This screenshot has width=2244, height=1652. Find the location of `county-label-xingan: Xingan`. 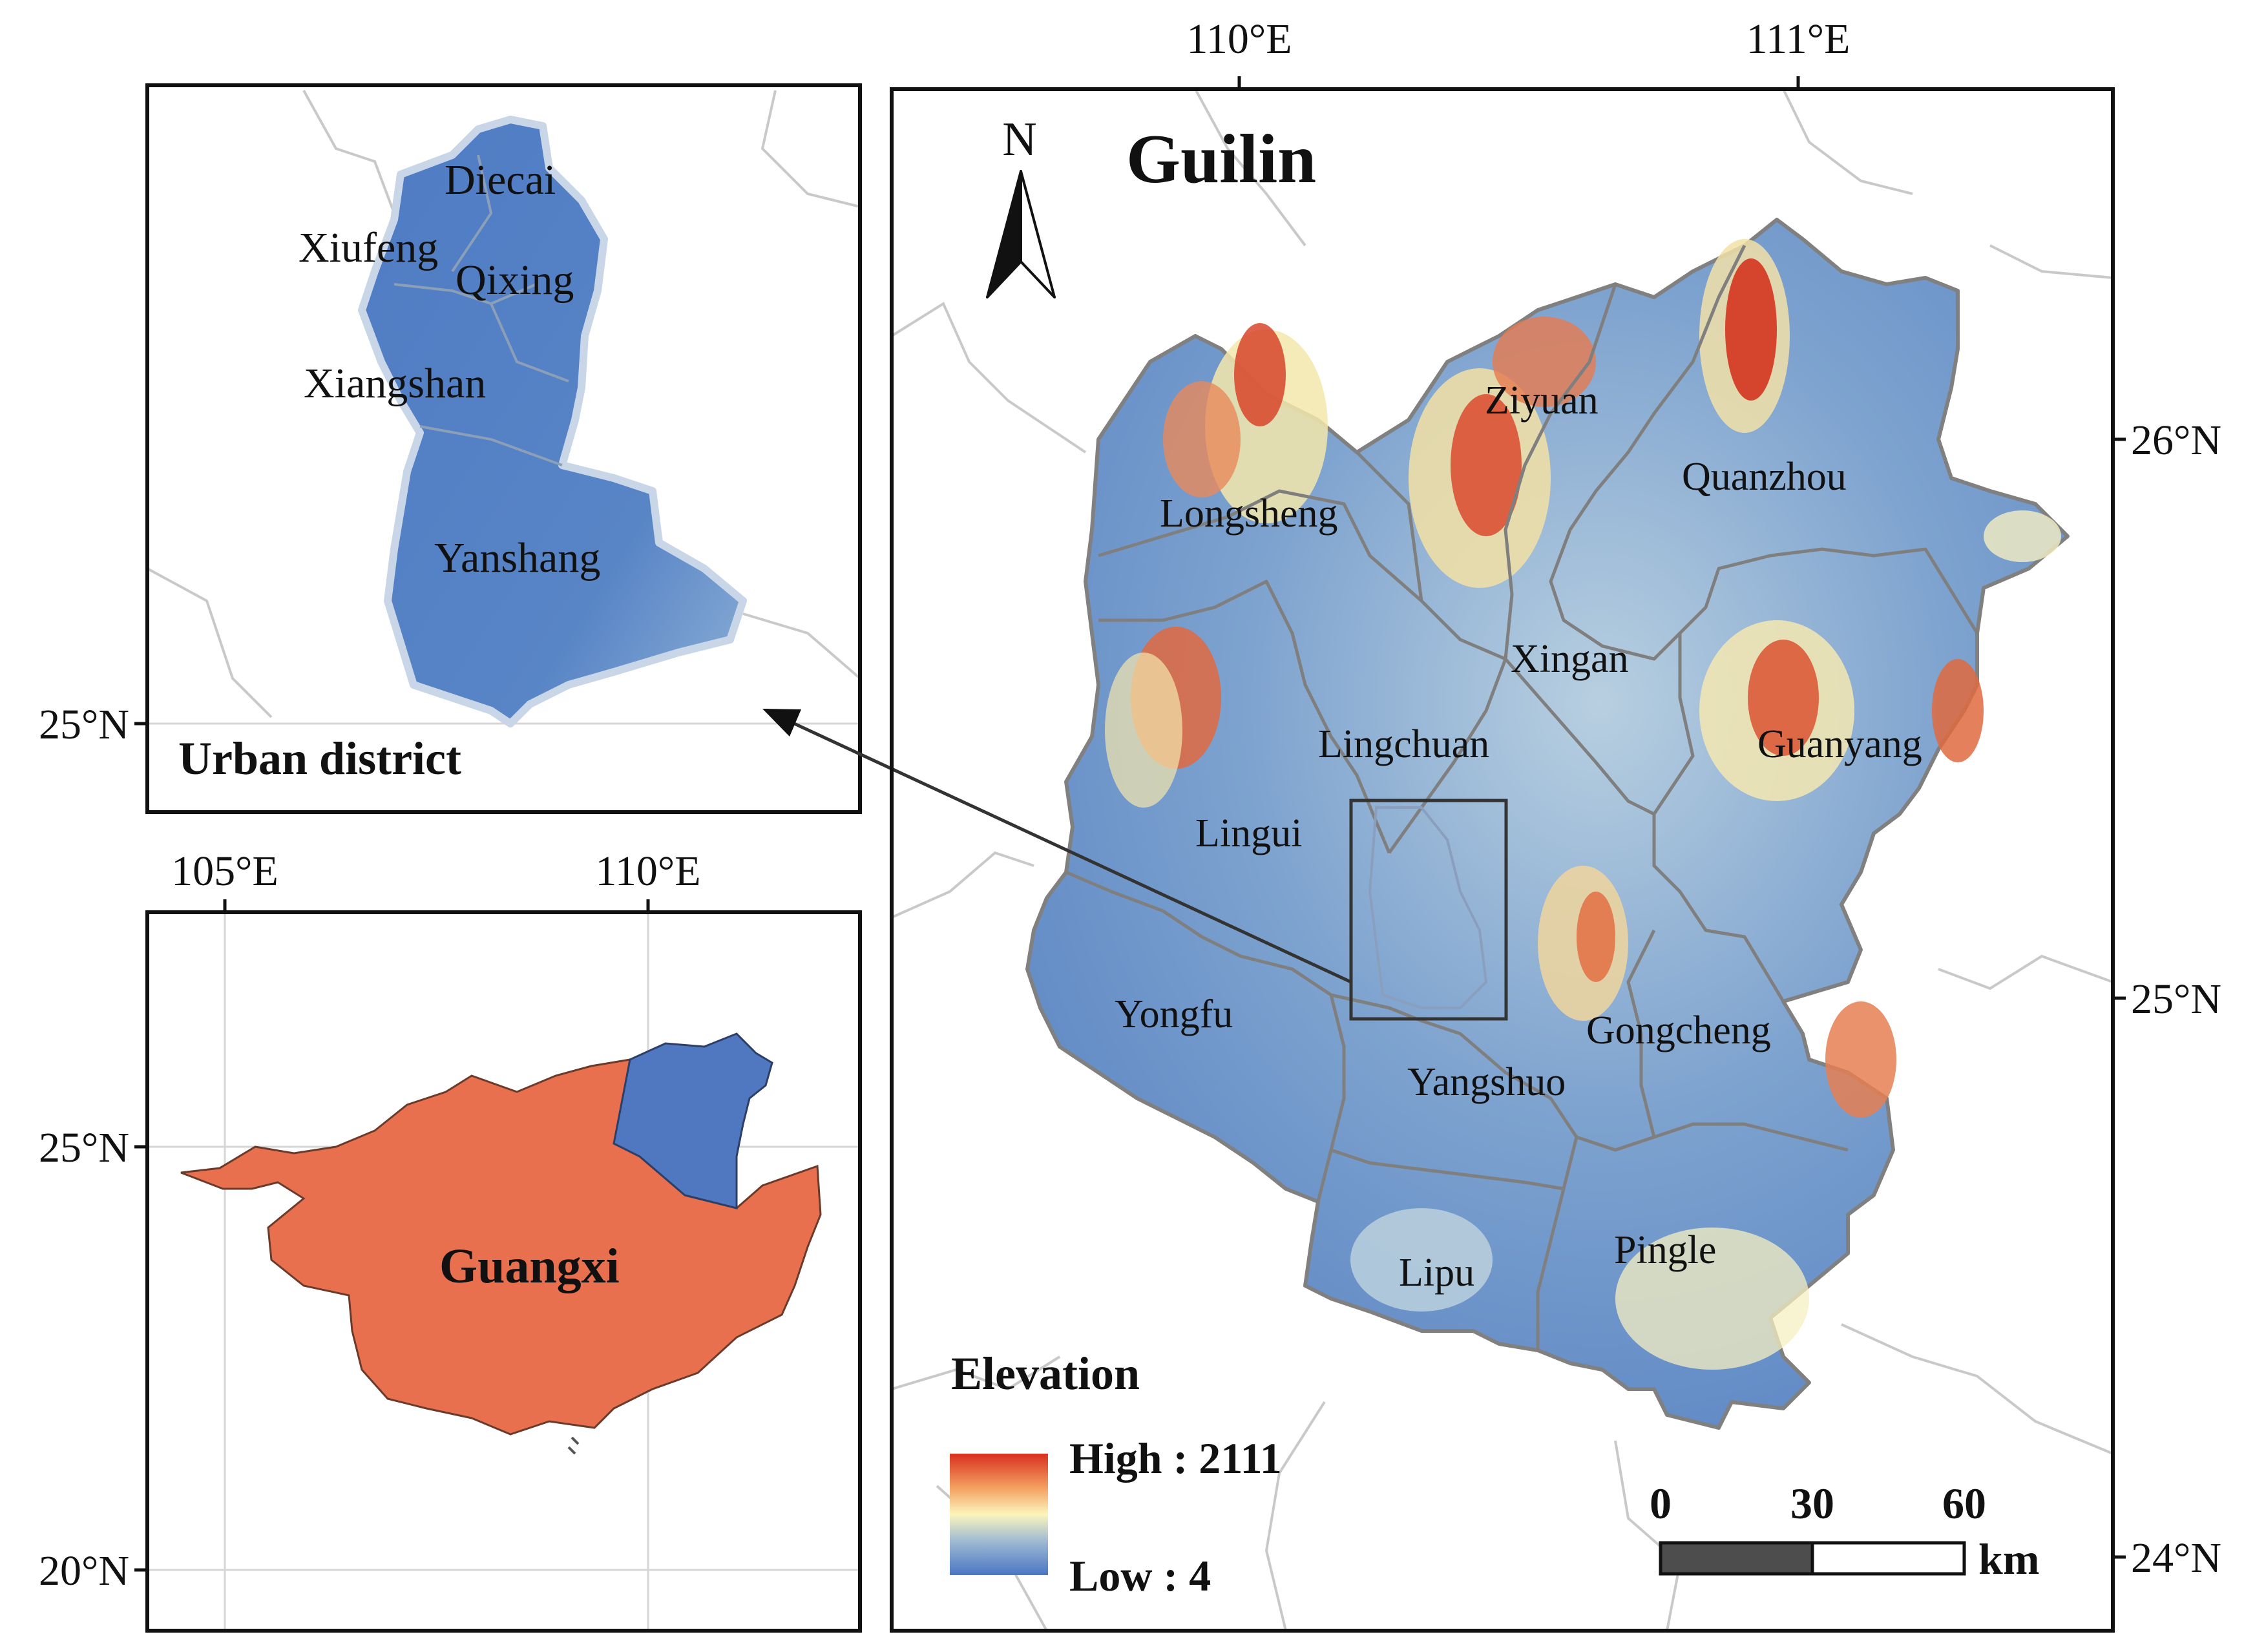

county-label-xingan: Xingan is located at coordinates (1570, 659).